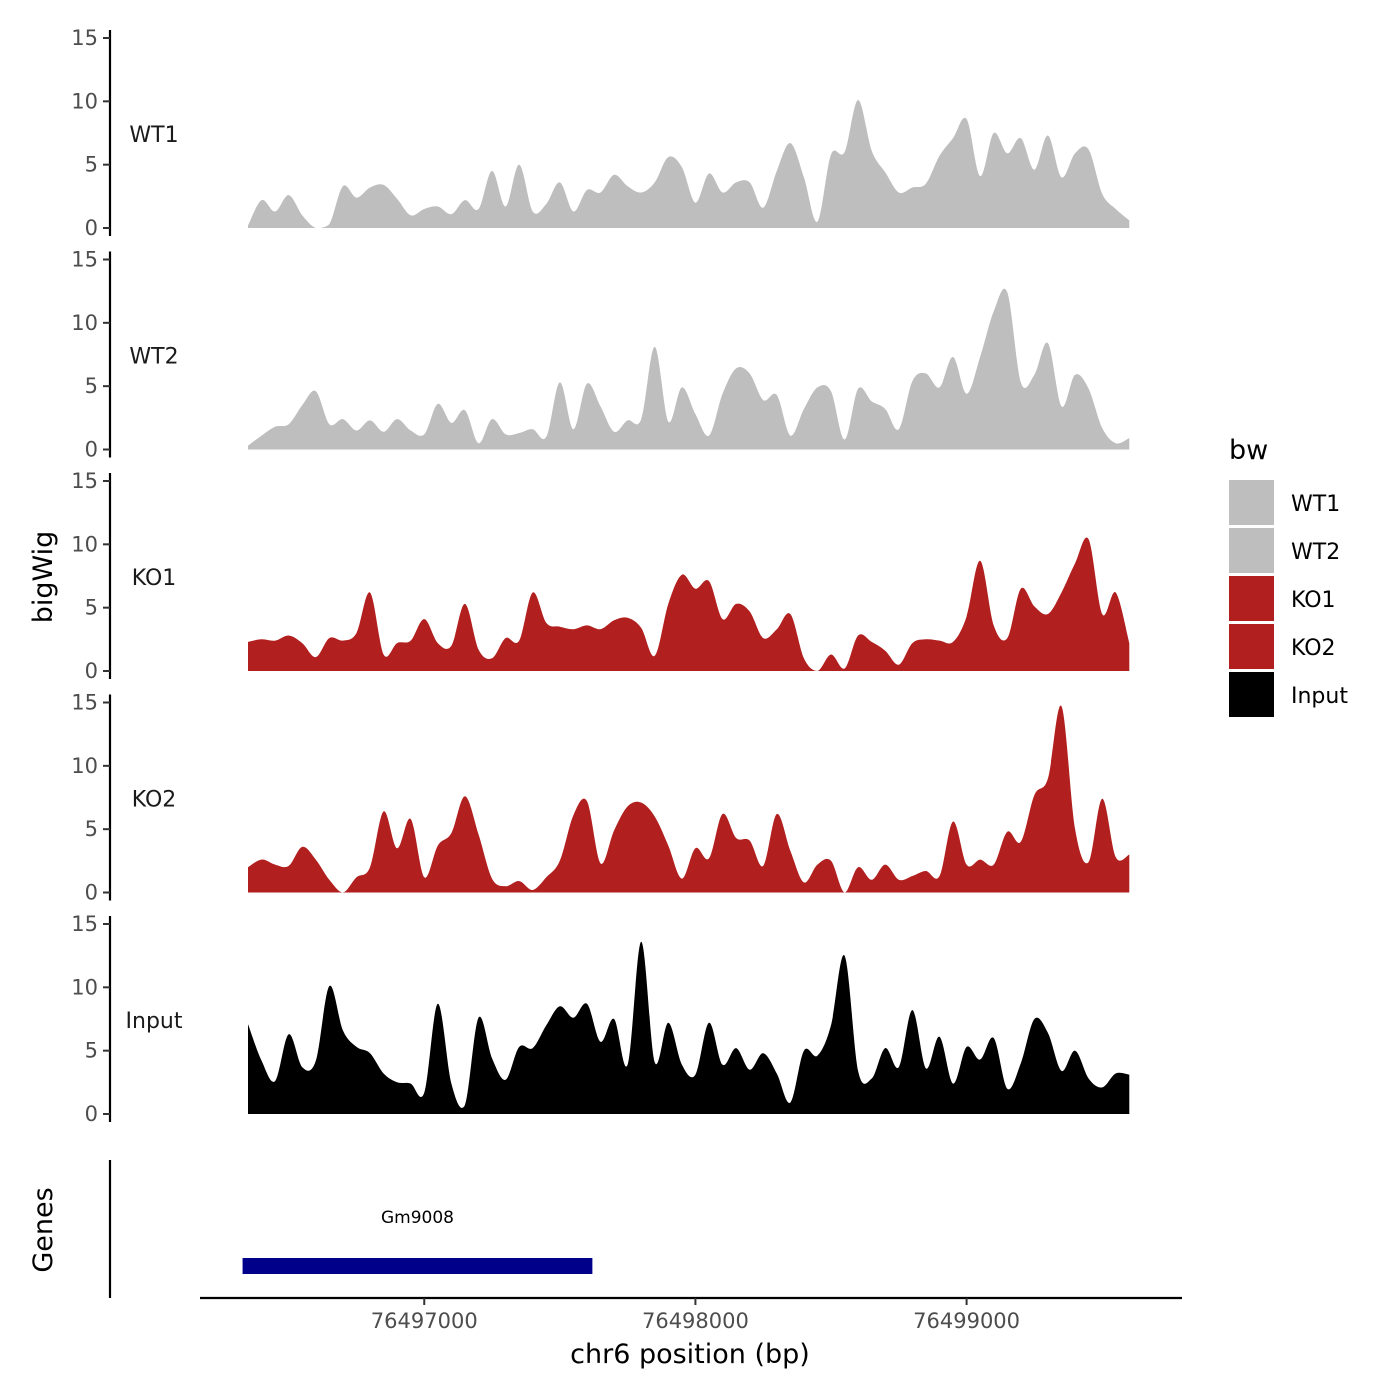  What do you see at coordinates (1315, 552) in the screenshot?
I see `legend-label-wt2: WT2` at bounding box center [1315, 552].